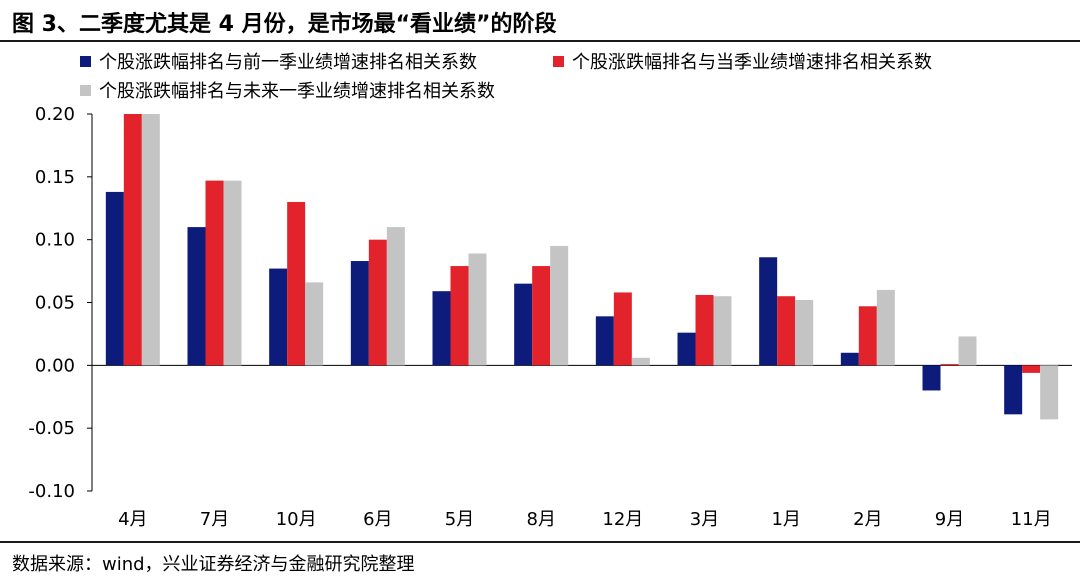 Image resolution: width=1080 pixels, height=584 pixels. I want to click on legend-item-next-quarter: 个股涨跌幅排名与未来一季业绩增速排名相关系数, so click(287, 90).